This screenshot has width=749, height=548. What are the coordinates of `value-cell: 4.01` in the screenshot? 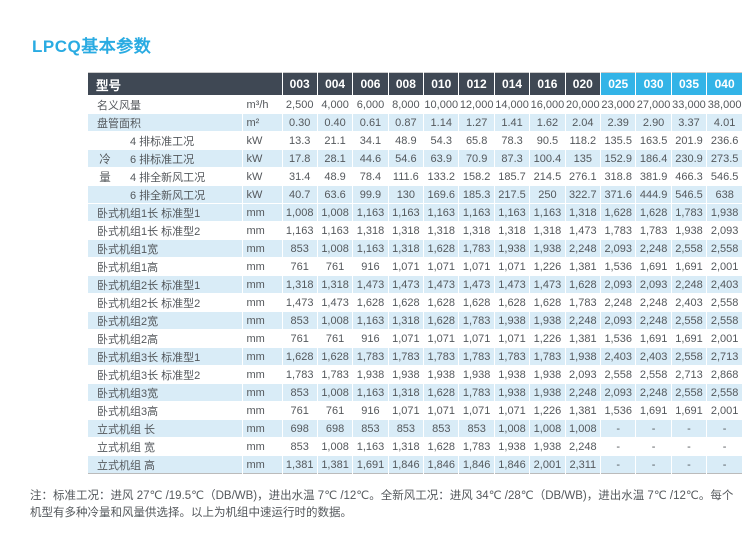 It's located at (724, 122).